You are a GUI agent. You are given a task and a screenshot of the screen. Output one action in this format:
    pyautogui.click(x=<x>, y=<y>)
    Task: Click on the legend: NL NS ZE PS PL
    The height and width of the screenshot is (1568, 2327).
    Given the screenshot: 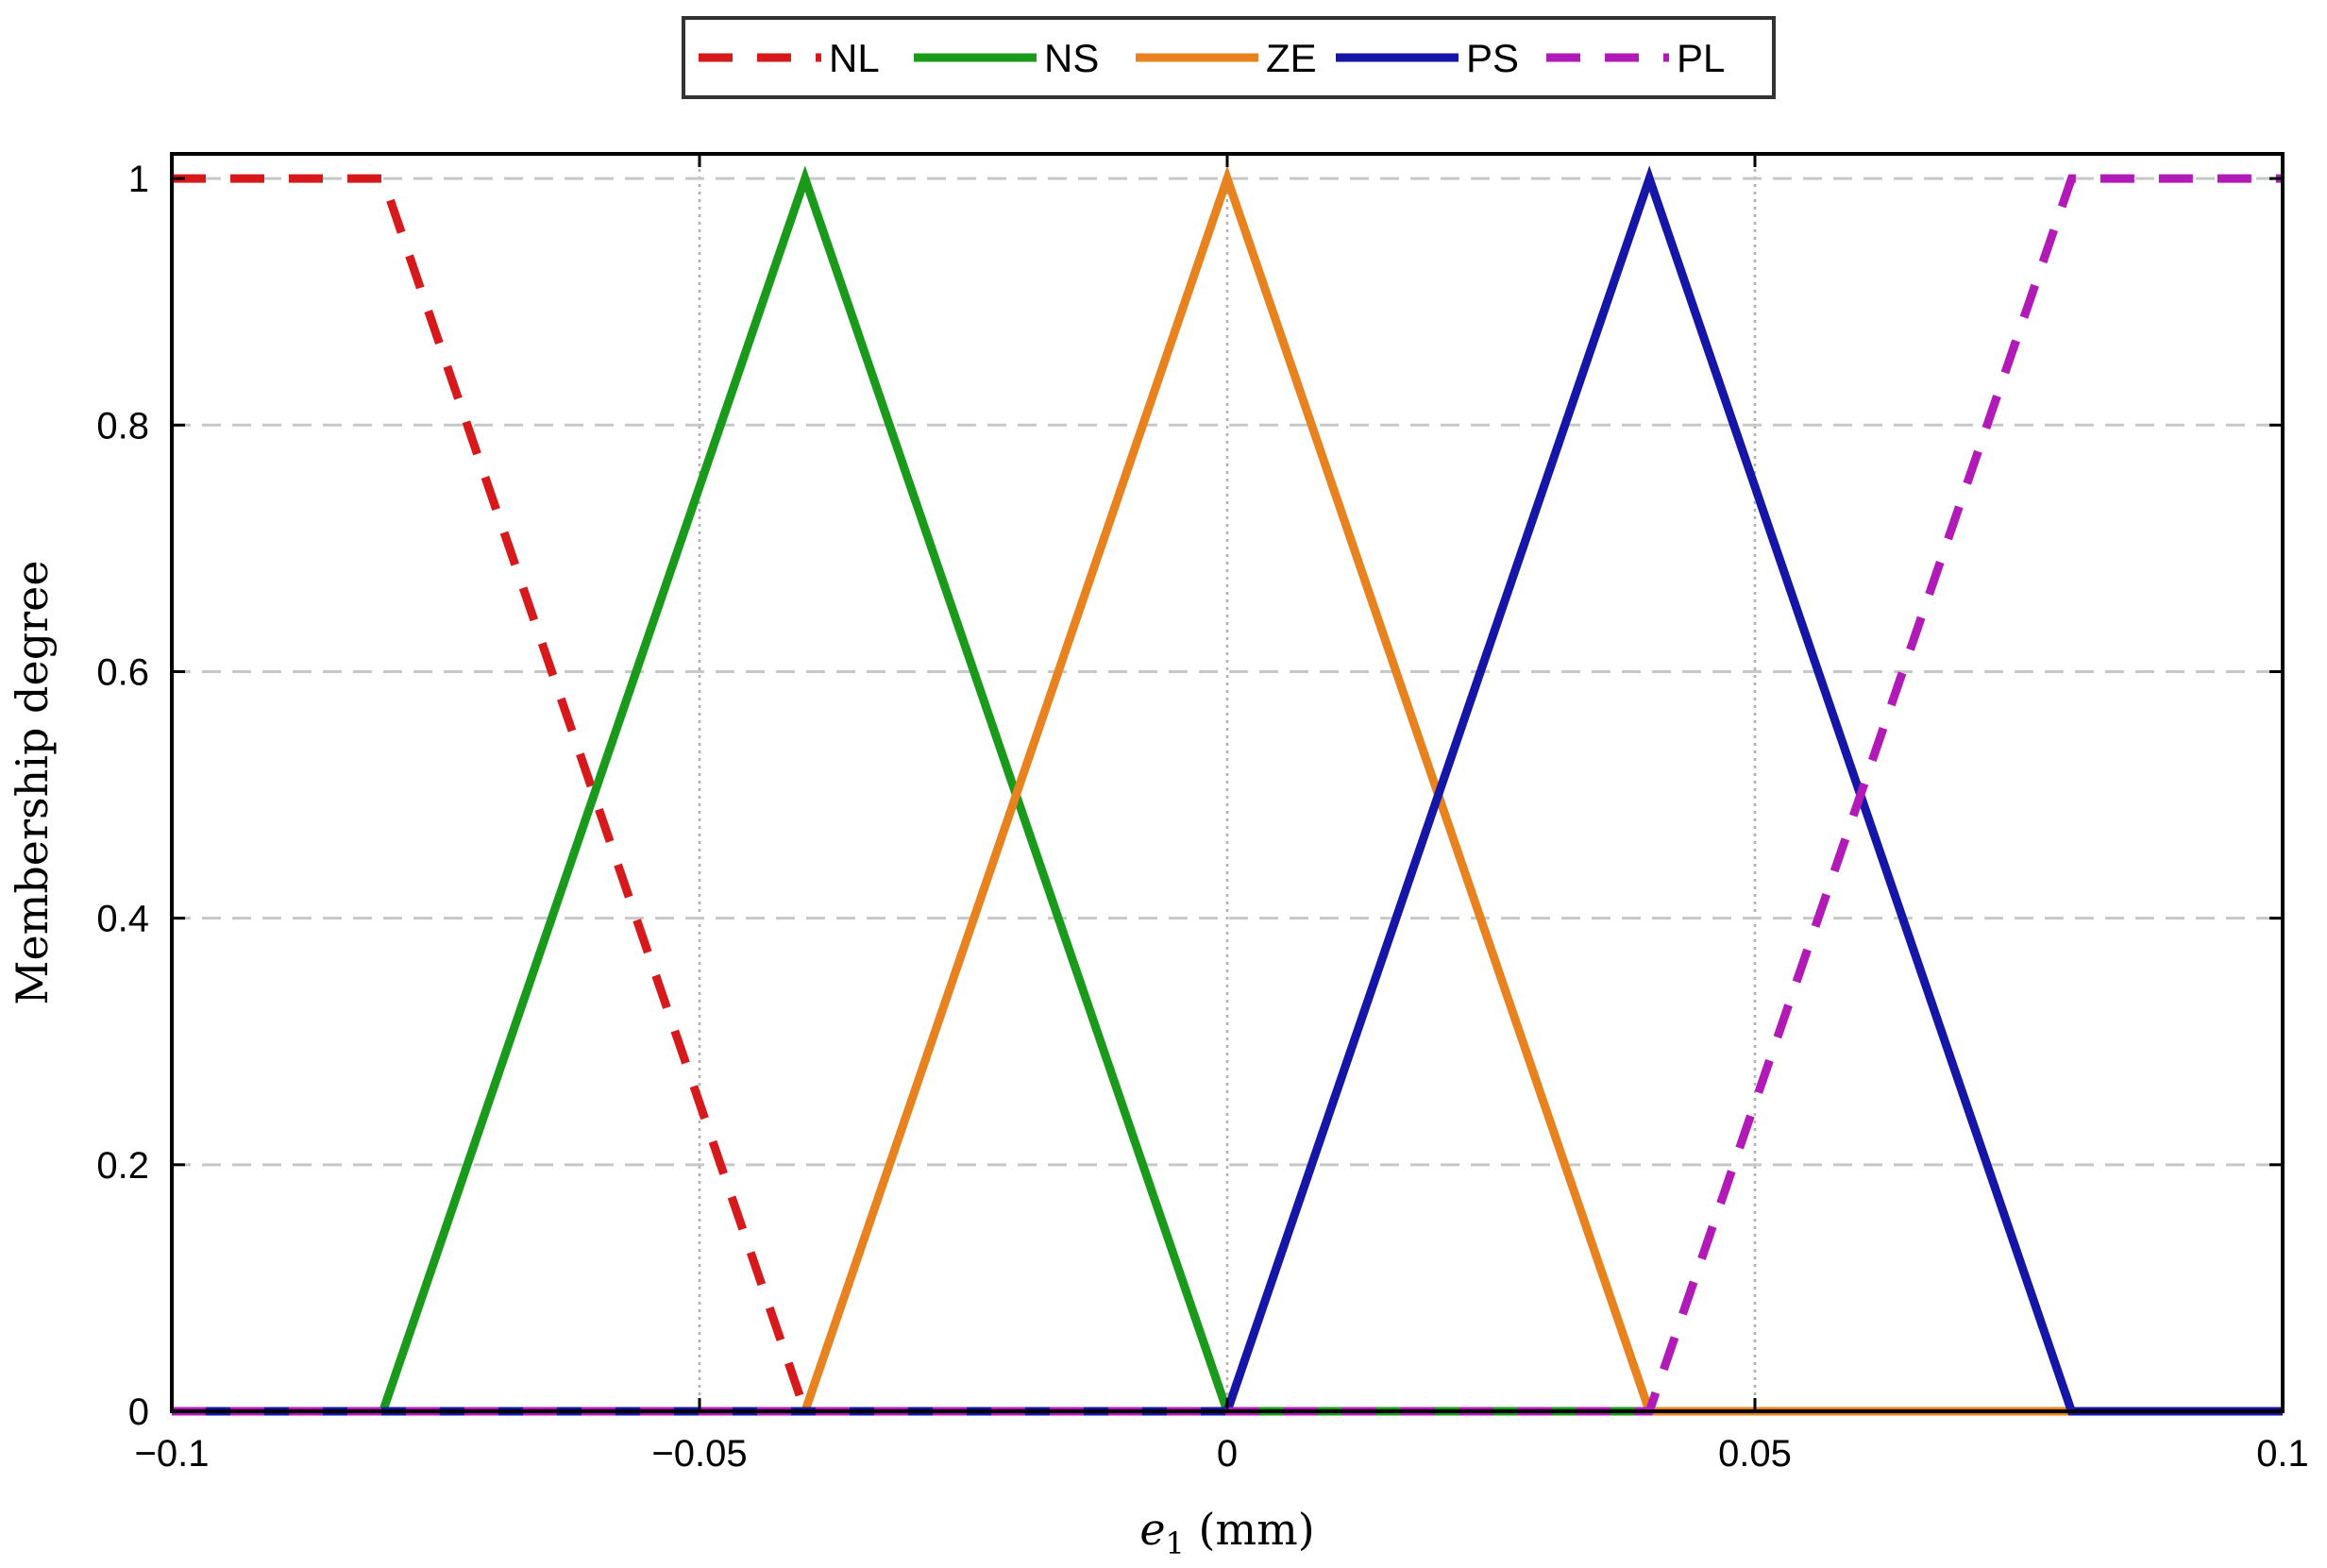 What is the action you would take?
    pyautogui.click(x=1229, y=58)
    